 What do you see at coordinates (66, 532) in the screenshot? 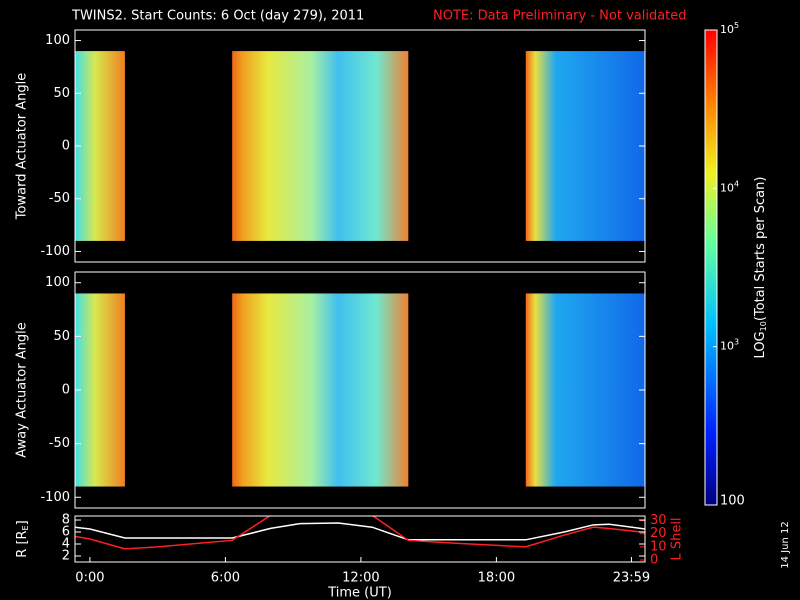
I see `y-tick-label: 6` at bounding box center [66, 532].